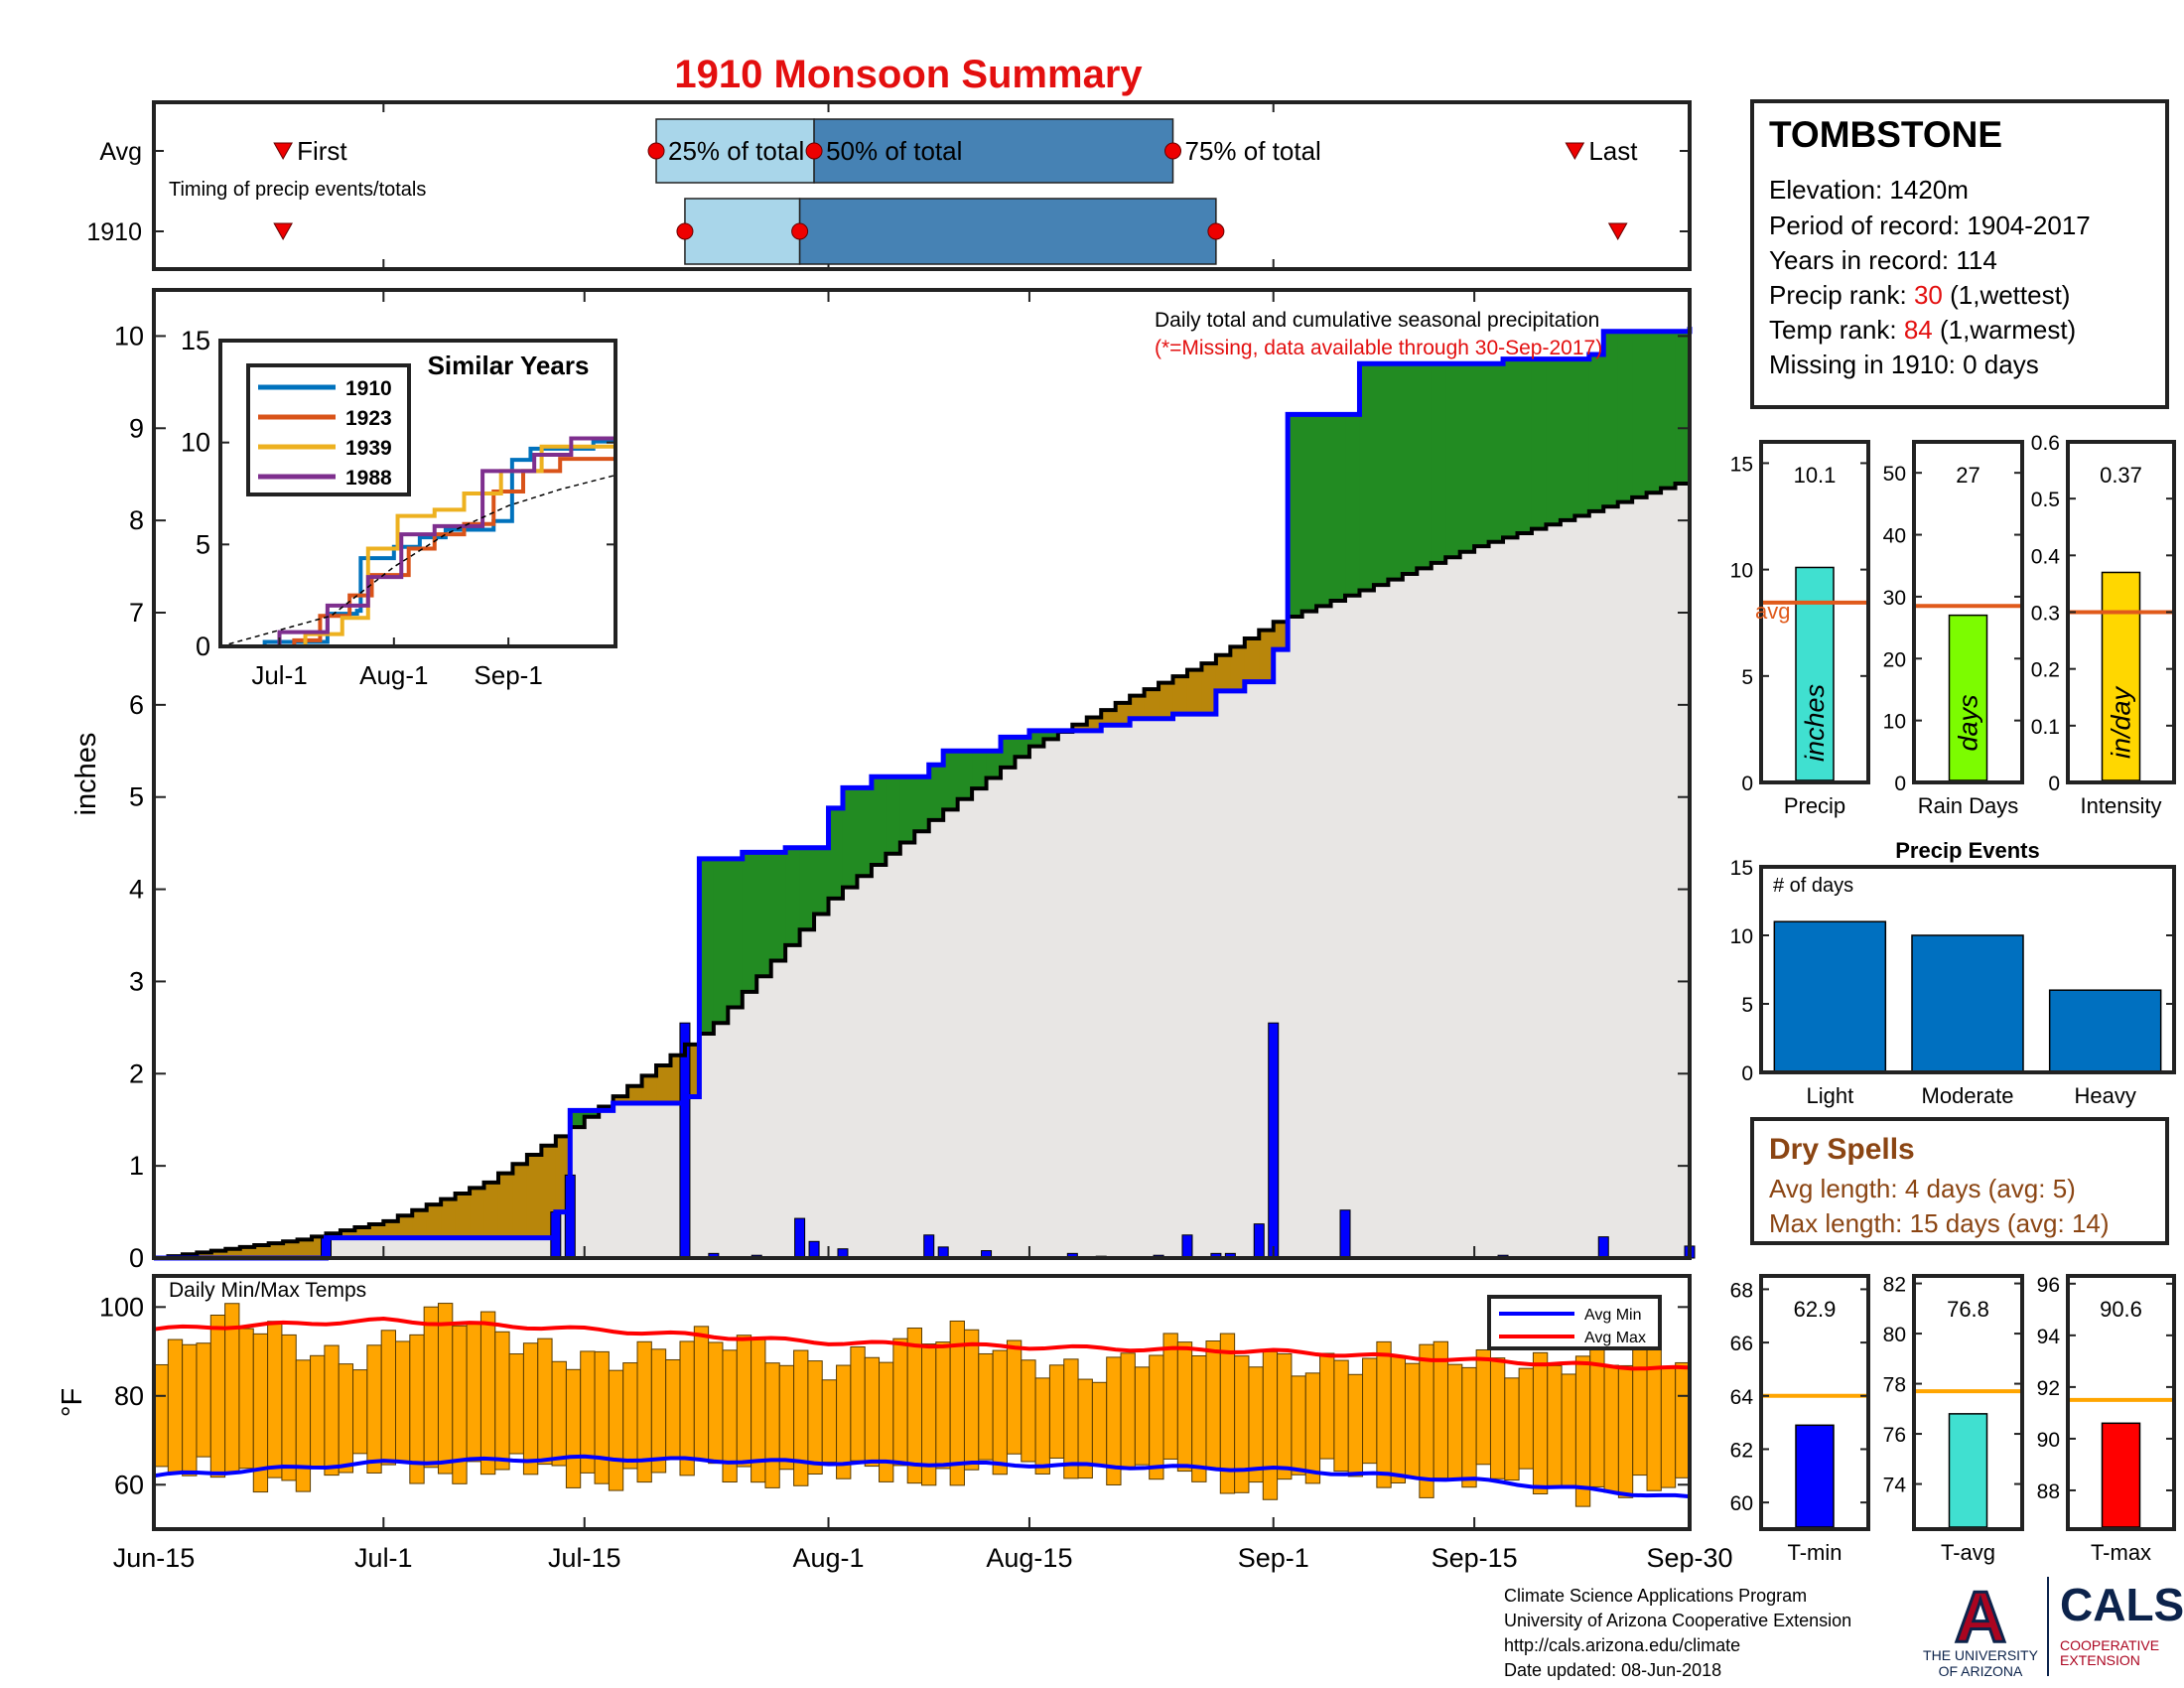  What do you see at coordinates (368, 448) in the screenshot?
I see `inset-legend-label: 1939` at bounding box center [368, 448].